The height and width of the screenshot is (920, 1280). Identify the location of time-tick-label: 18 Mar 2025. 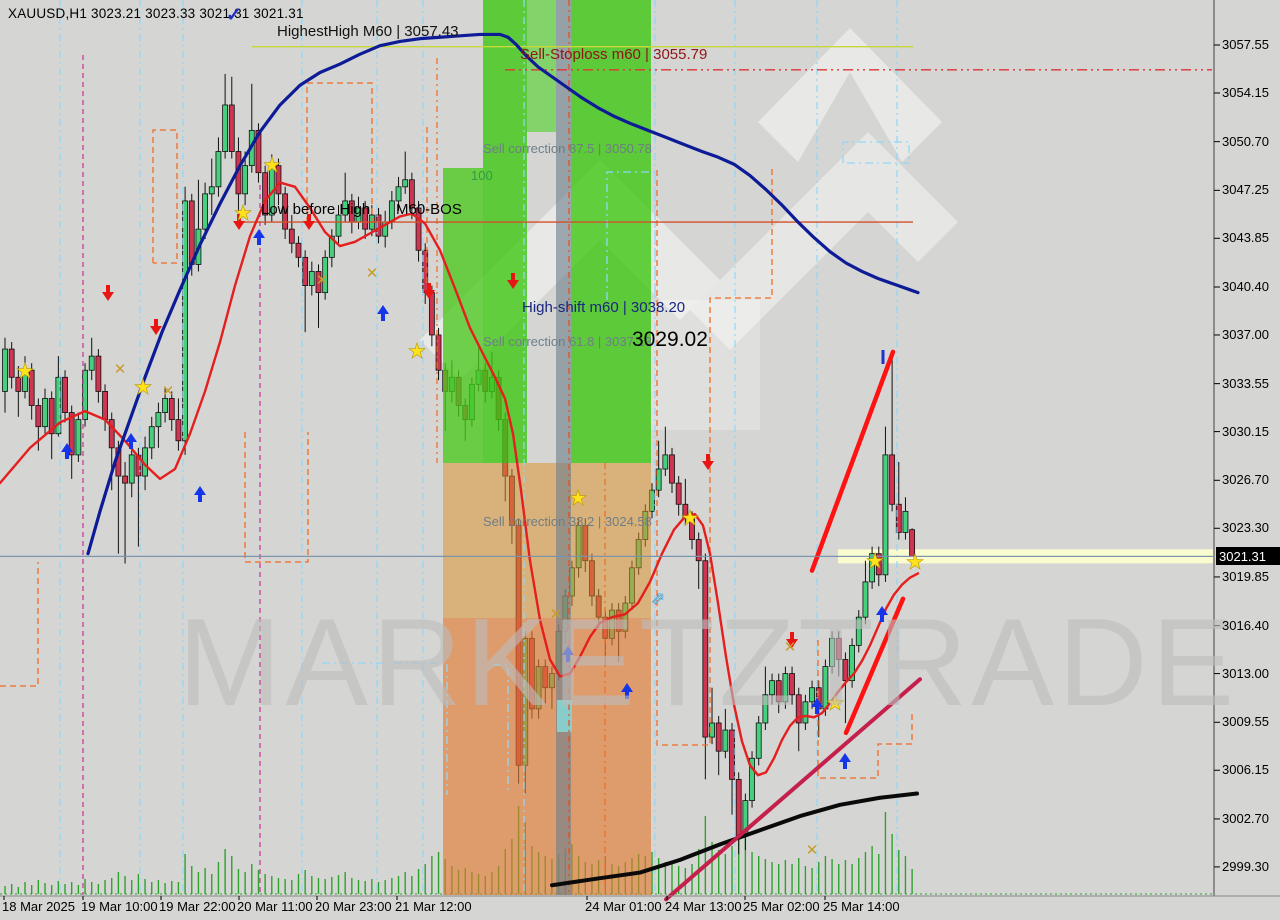
(38, 906).